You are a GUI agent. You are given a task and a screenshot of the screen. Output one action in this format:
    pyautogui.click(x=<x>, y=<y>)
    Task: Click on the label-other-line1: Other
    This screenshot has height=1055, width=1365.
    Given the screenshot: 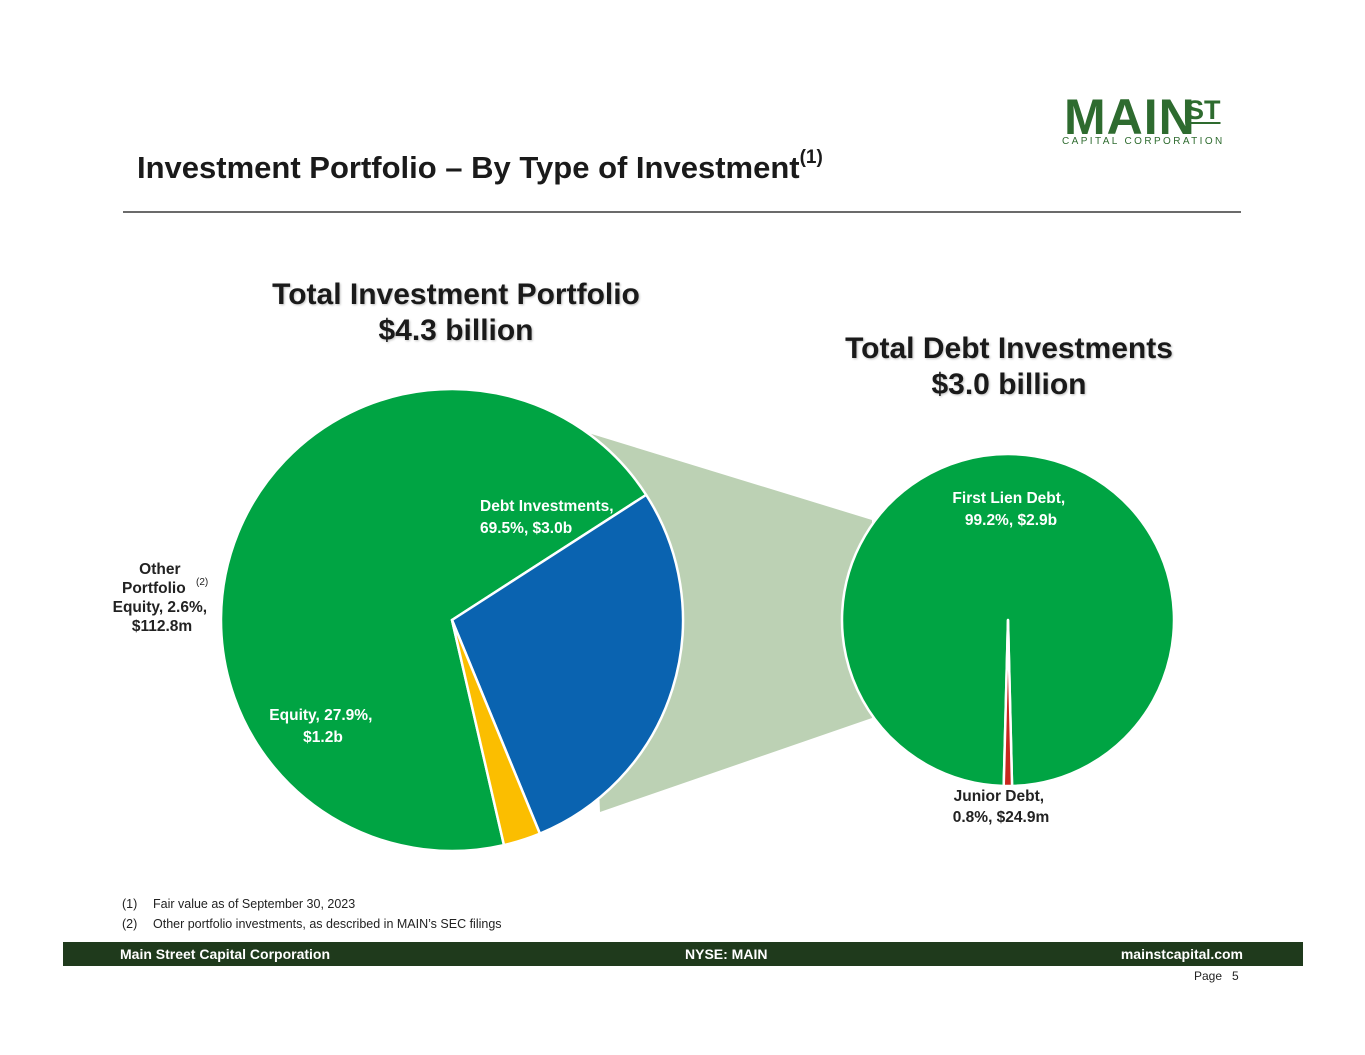 What is the action you would take?
    pyautogui.click(x=159, y=569)
    